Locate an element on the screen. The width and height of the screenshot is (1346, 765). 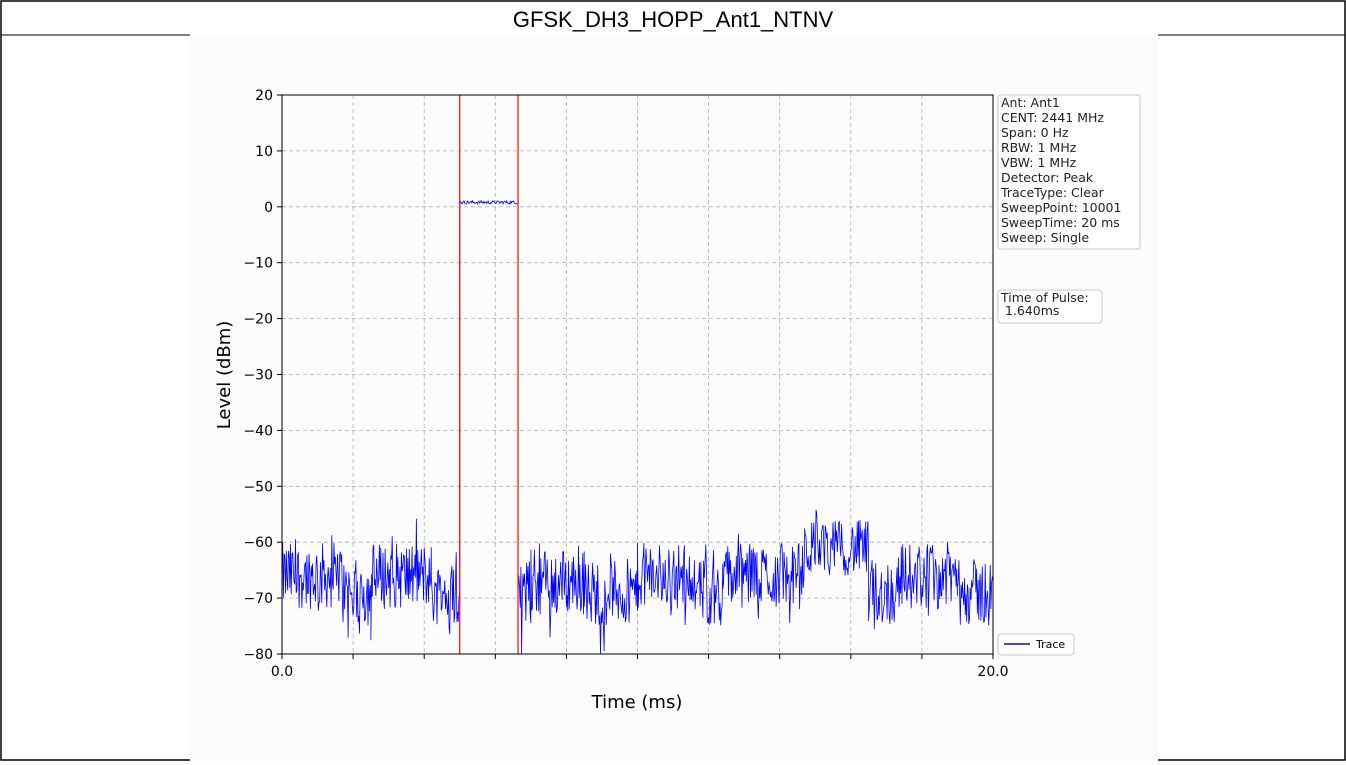
info-line: TraceType: Clear is located at coordinates (1052, 192).